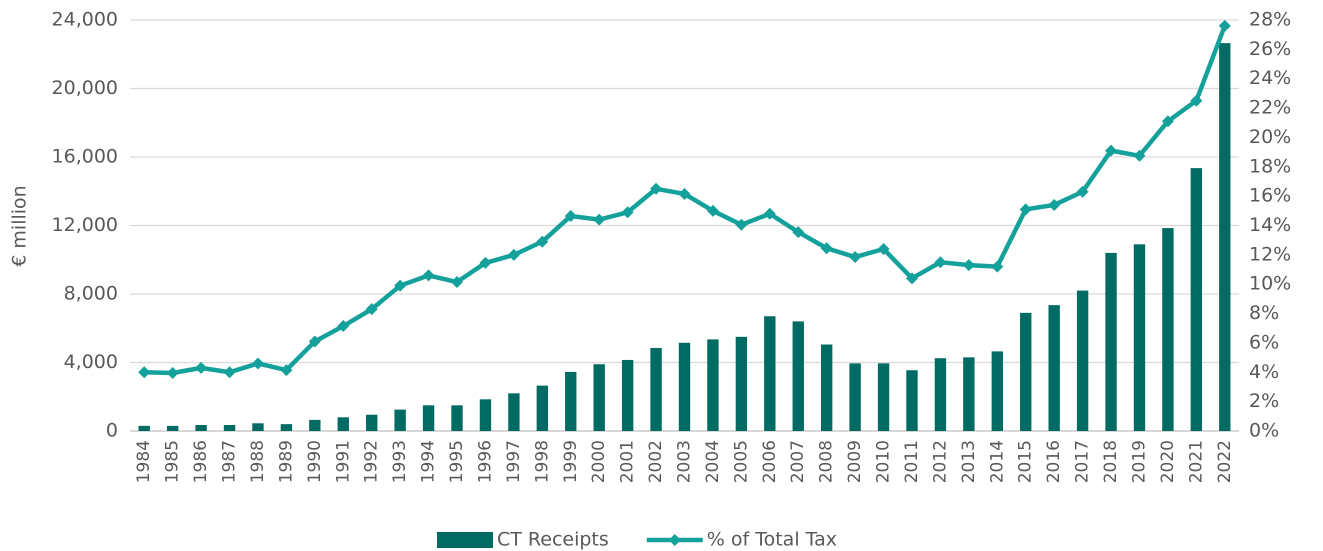 Image resolution: width=1323 pixels, height=551 pixels. Describe the element at coordinates (1168, 461) in the screenshot. I see `x-tick-label: 2020` at that location.